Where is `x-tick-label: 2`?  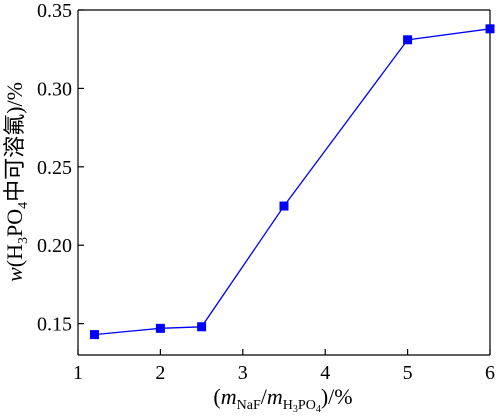
x-tick-label: 2 is located at coordinates (160, 373).